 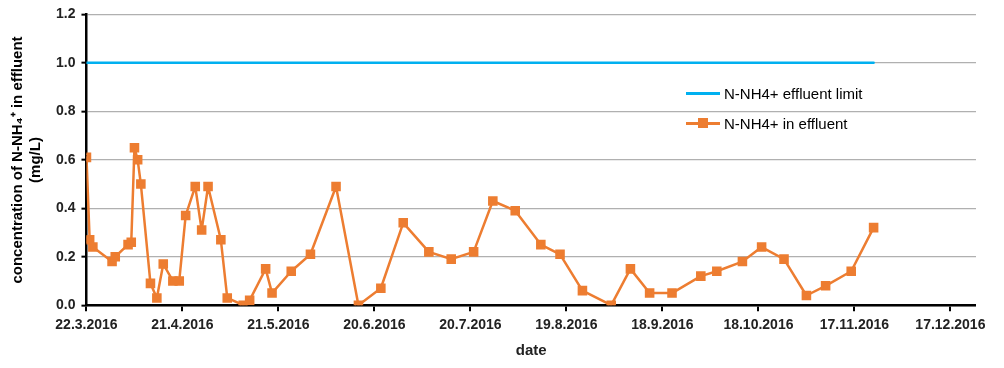 What do you see at coordinates (86, 324) in the screenshot?
I see `x-tick-label: 22.3.2016` at bounding box center [86, 324].